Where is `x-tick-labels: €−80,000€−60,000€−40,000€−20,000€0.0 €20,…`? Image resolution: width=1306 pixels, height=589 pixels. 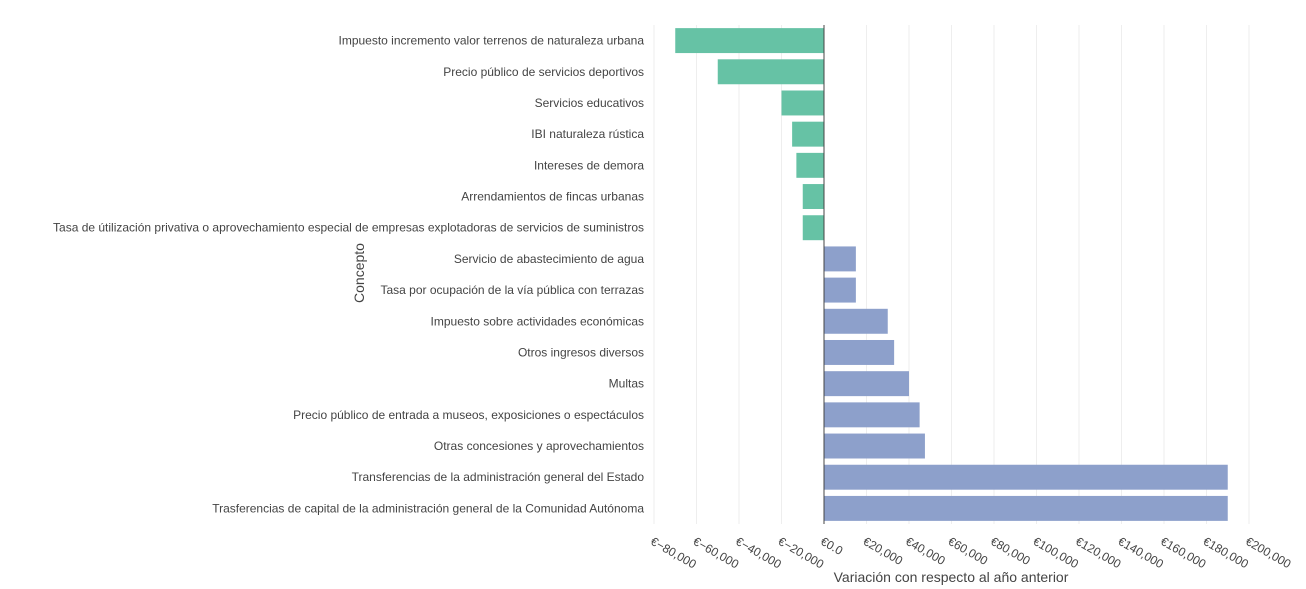 x-tick-labels: €−80,000€−60,000€−40,000€−20,000€0.0 €20,… is located at coordinates (971, 552).